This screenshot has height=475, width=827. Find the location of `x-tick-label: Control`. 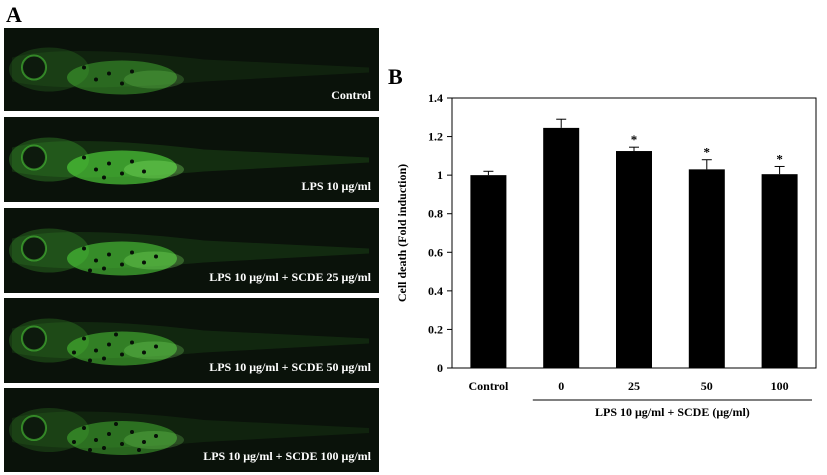

x-tick-label: Control is located at coordinates (489, 386).